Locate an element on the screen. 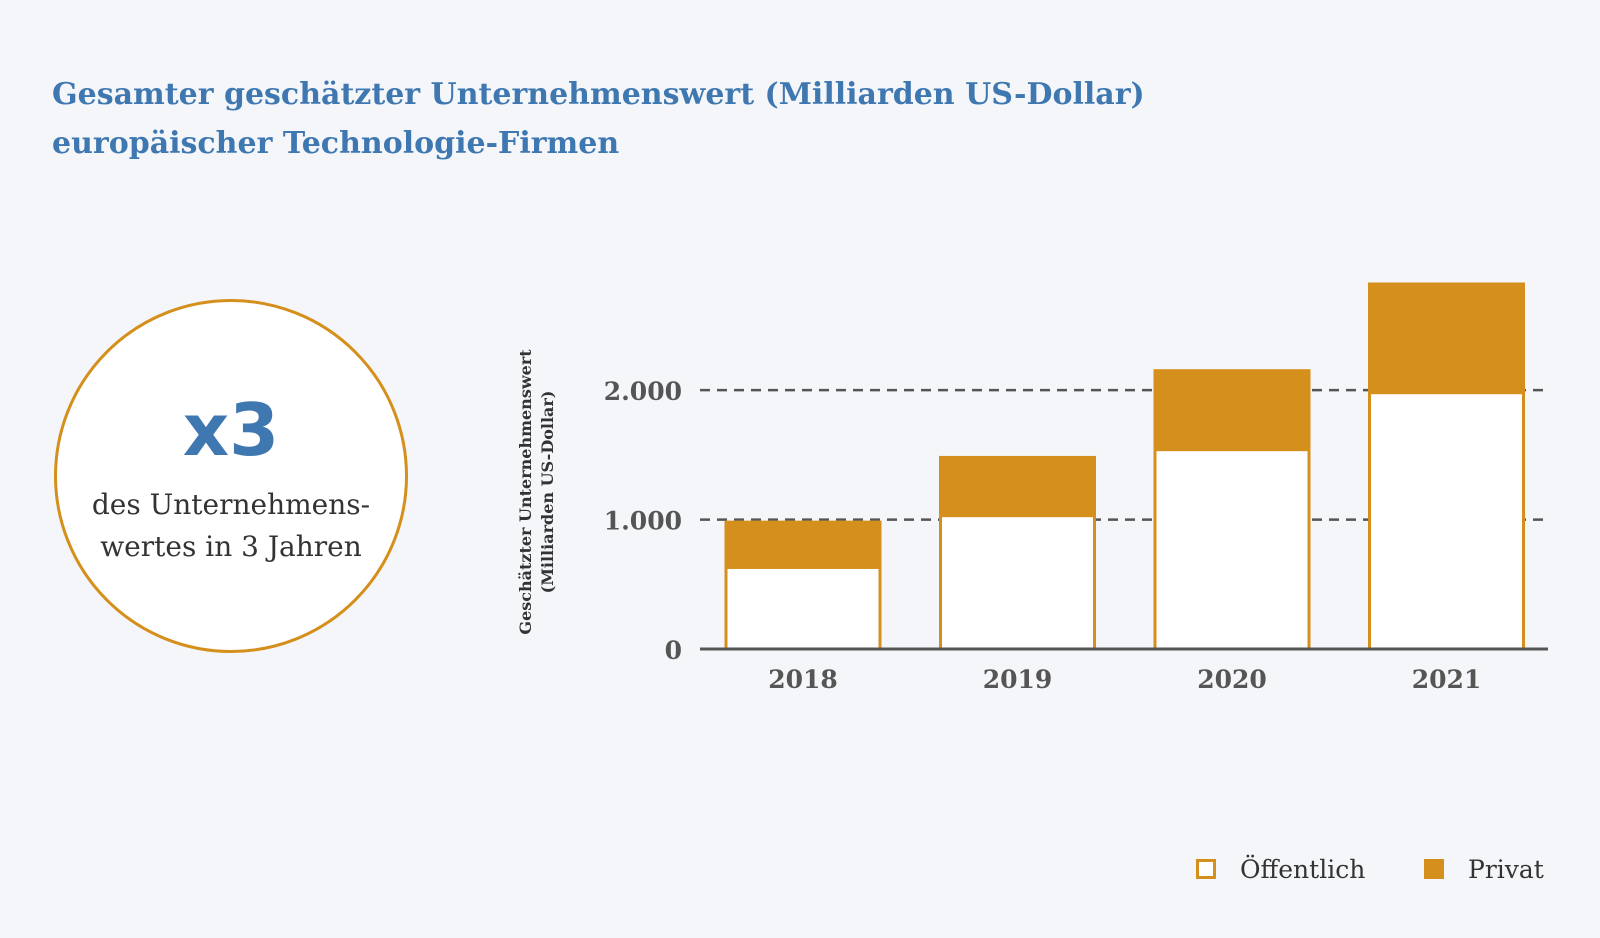 The width and height of the screenshot is (1600, 938). bar-private-2020 is located at coordinates (1232, 410).